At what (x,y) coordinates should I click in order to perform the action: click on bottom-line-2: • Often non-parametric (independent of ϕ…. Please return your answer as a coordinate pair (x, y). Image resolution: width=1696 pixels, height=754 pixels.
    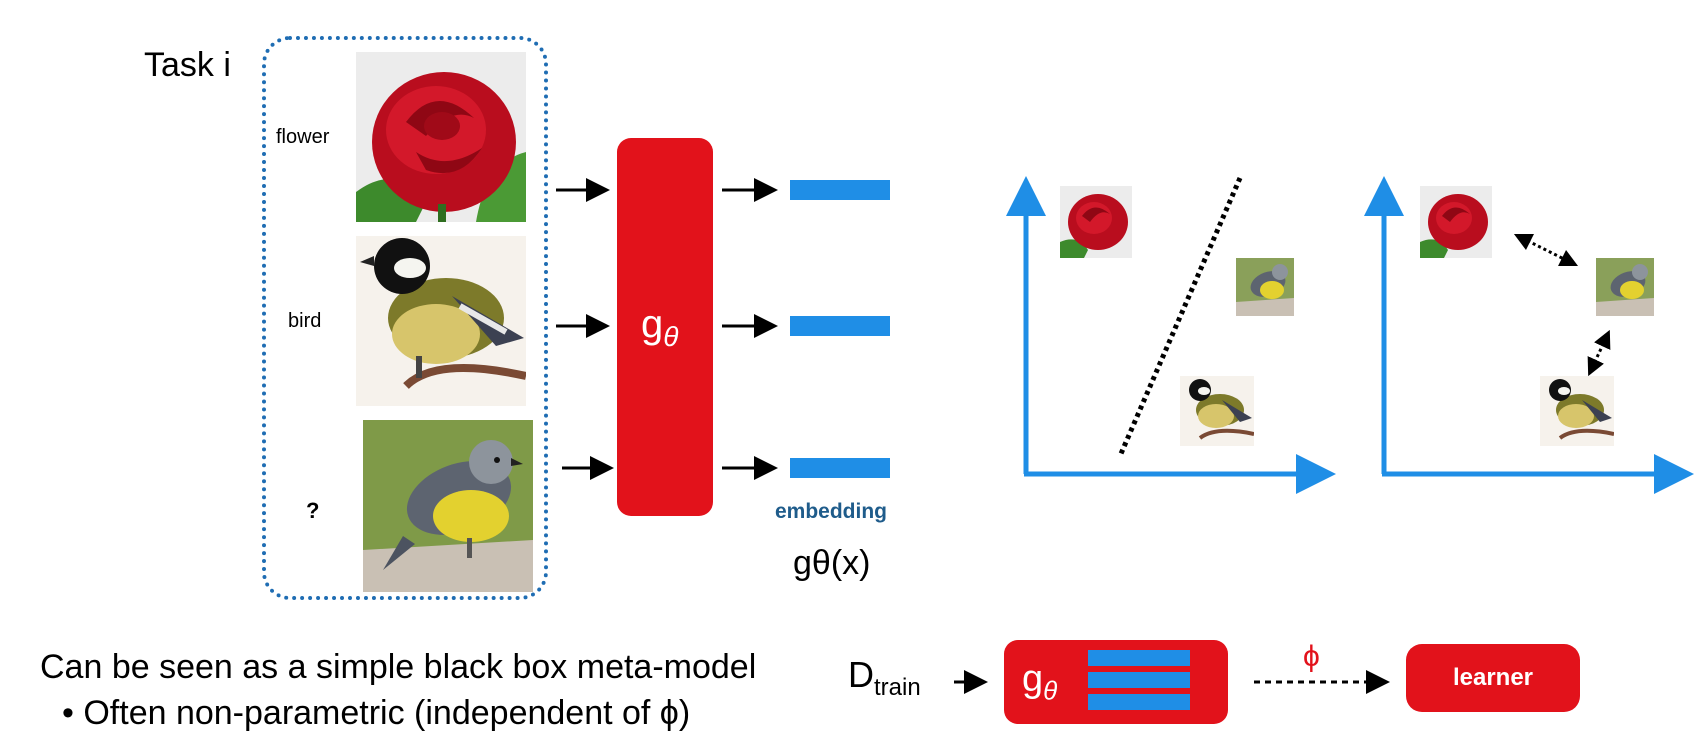
    Looking at the image, I should click on (376, 713).